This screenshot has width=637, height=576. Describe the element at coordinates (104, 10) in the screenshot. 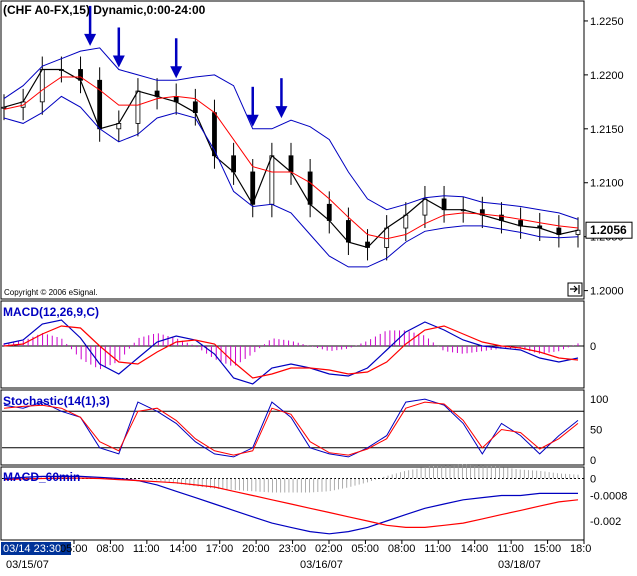

I see `price-chart-title: (CHF A0-FX,15) Dynamic,0:00-24:00` at that location.